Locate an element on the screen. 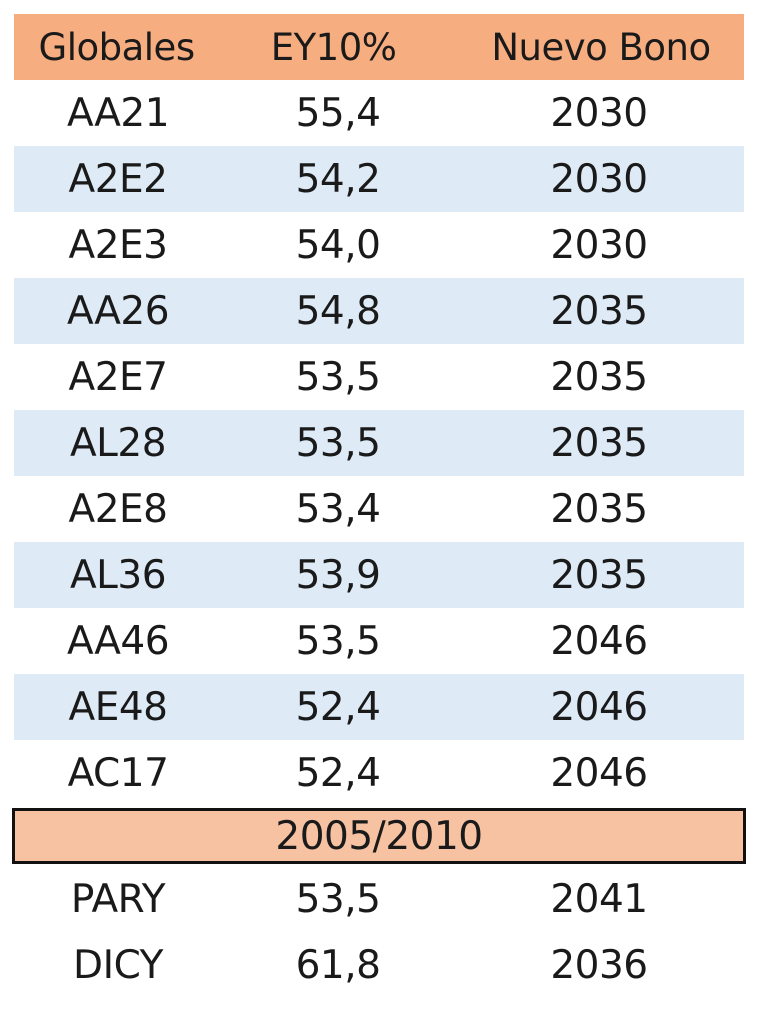  bond-name: AC17 is located at coordinates (118, 773).